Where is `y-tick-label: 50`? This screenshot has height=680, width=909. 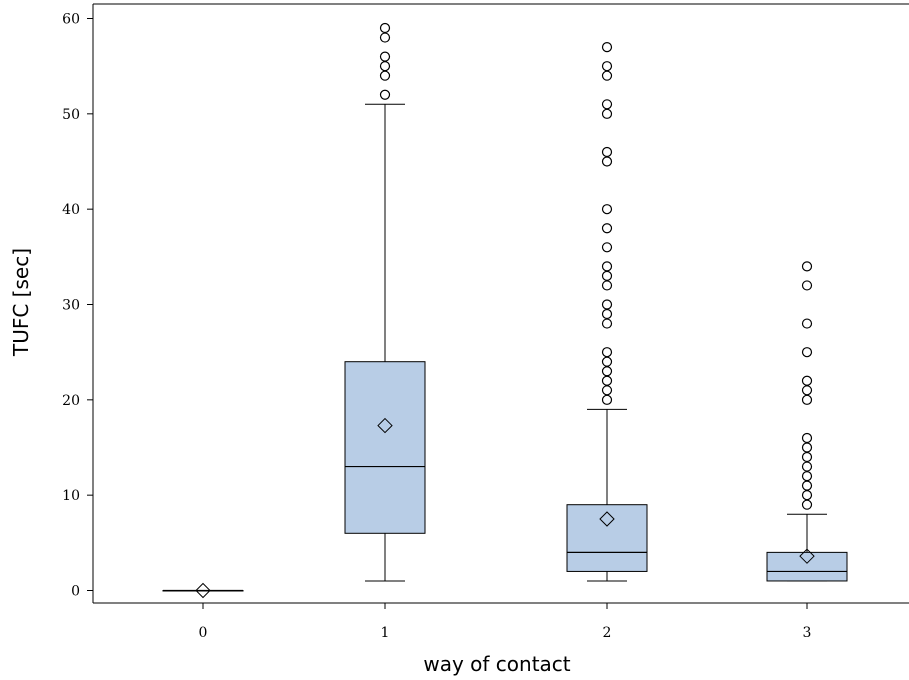
y-tick-label: 50 is located at coordinates (71, 115).